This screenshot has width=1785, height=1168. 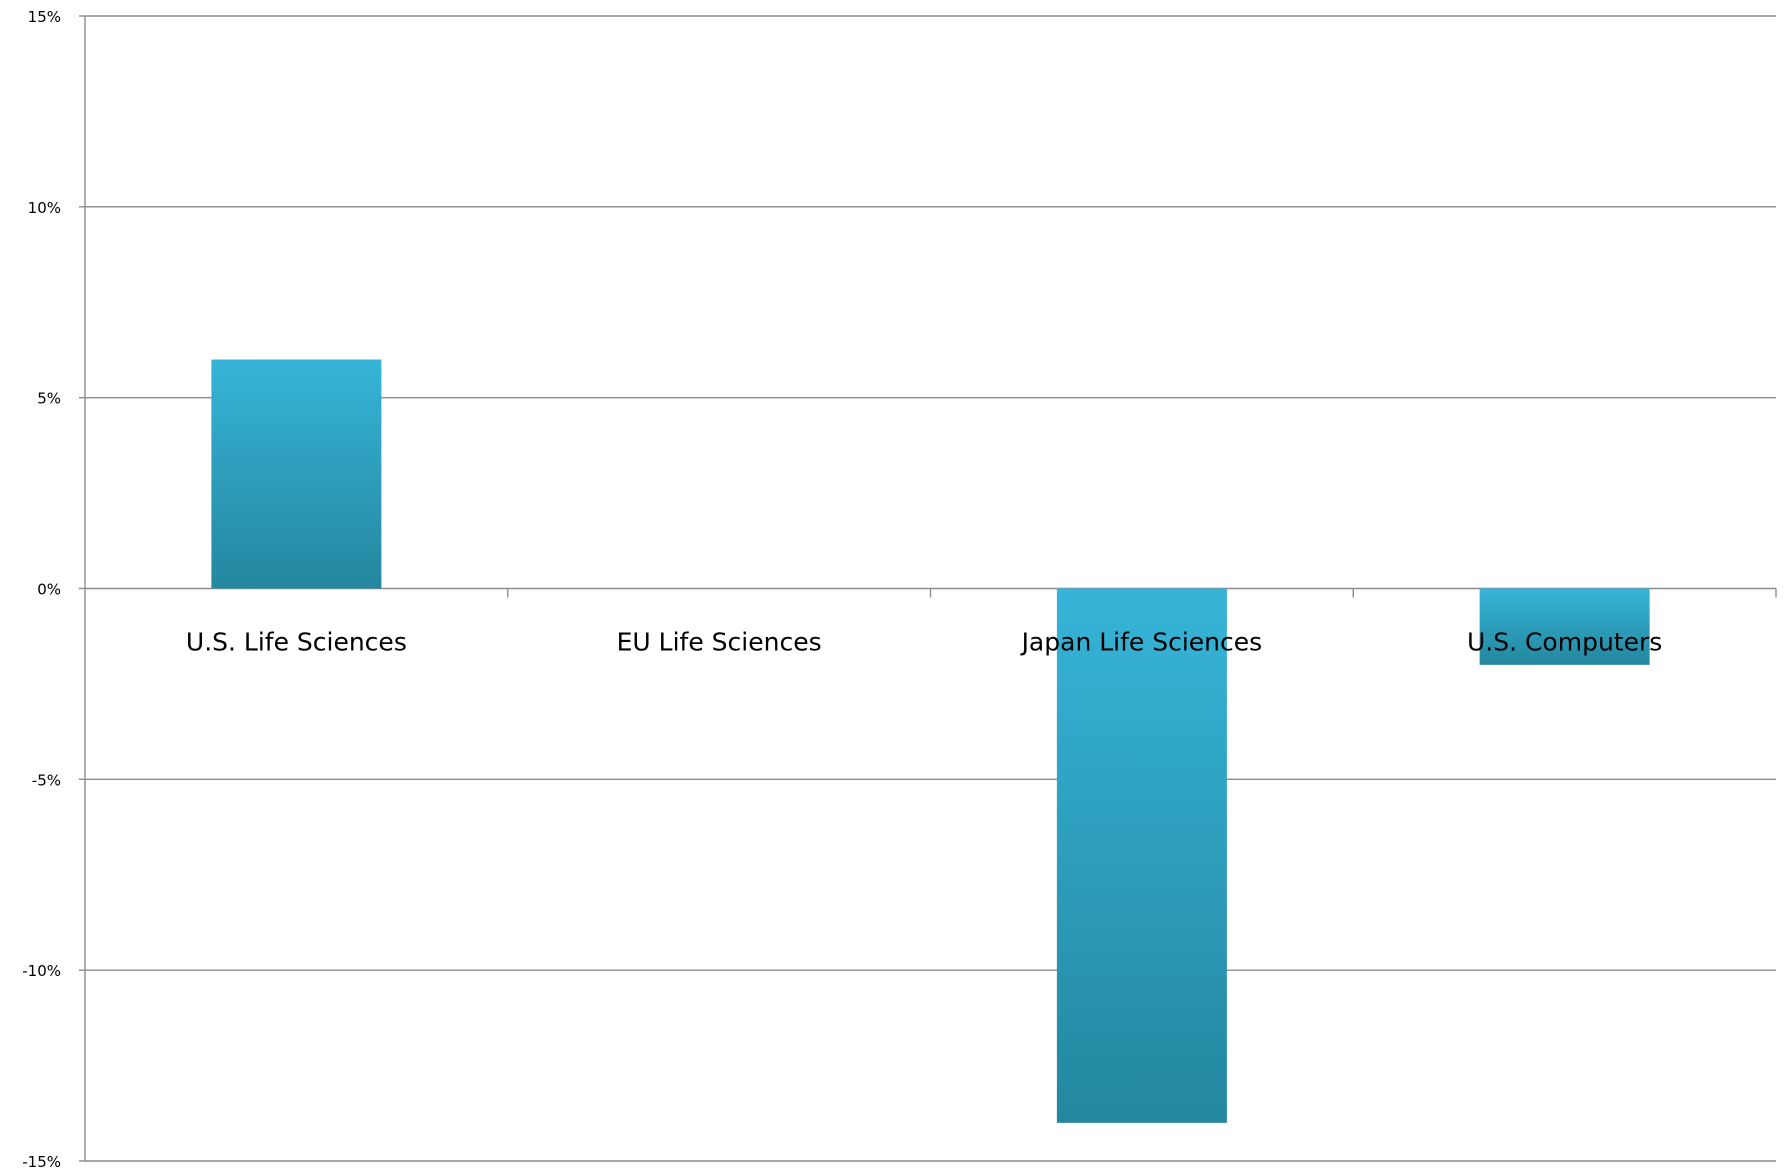 What do you see at coordinates (296, 642) in the screenshot?
I see `category-label: U.S. Life Sciences` at bounding box center [296, 642].